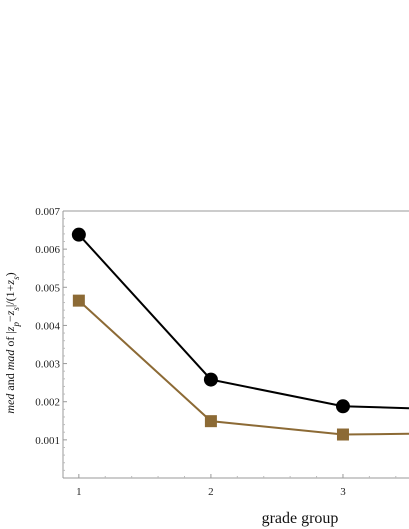 This screenshot has height=529, width=409. What do you see at coordinates (47, 288) in the screenshot?
I see `y-tick-label: 0.005` at bounding box center [47, 288].